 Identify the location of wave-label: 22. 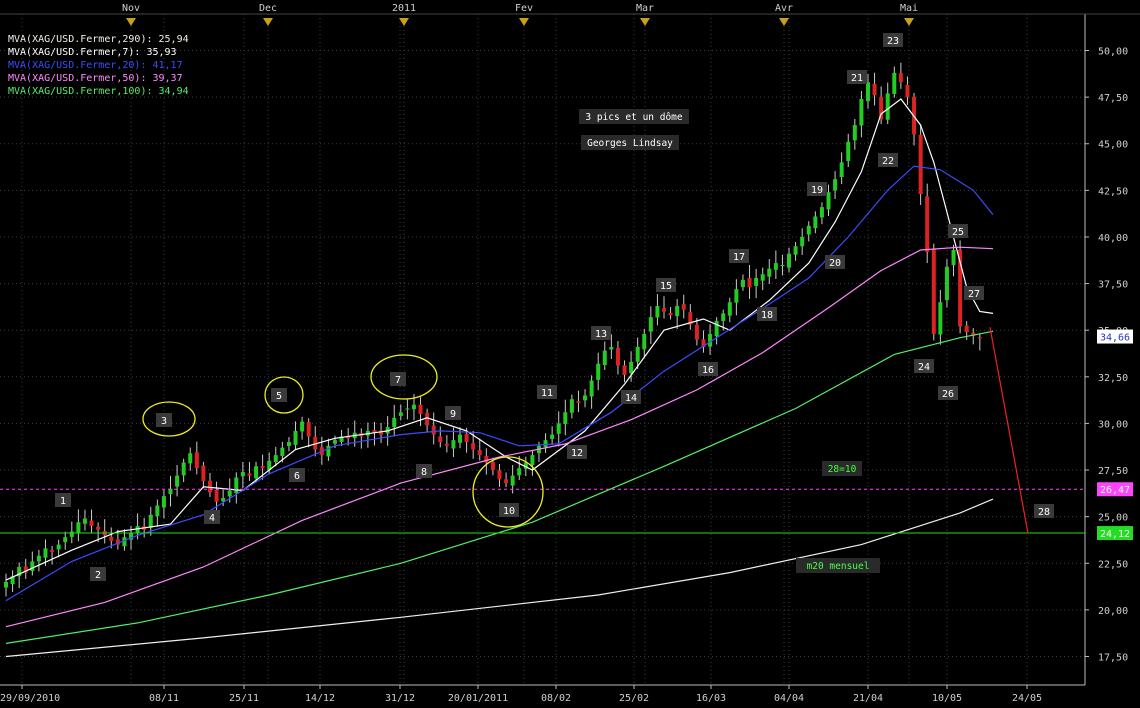
(888, 161).